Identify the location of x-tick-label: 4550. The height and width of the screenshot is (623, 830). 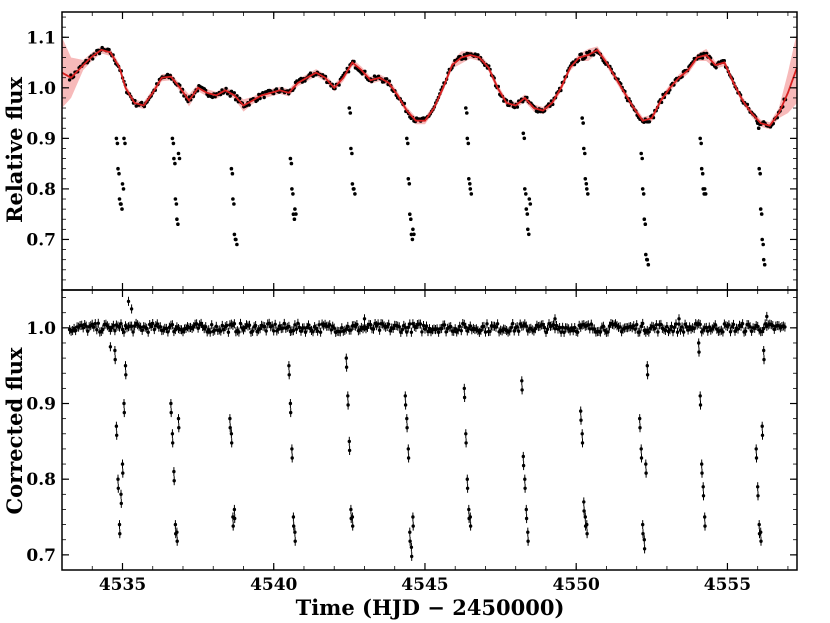
(576, 585).